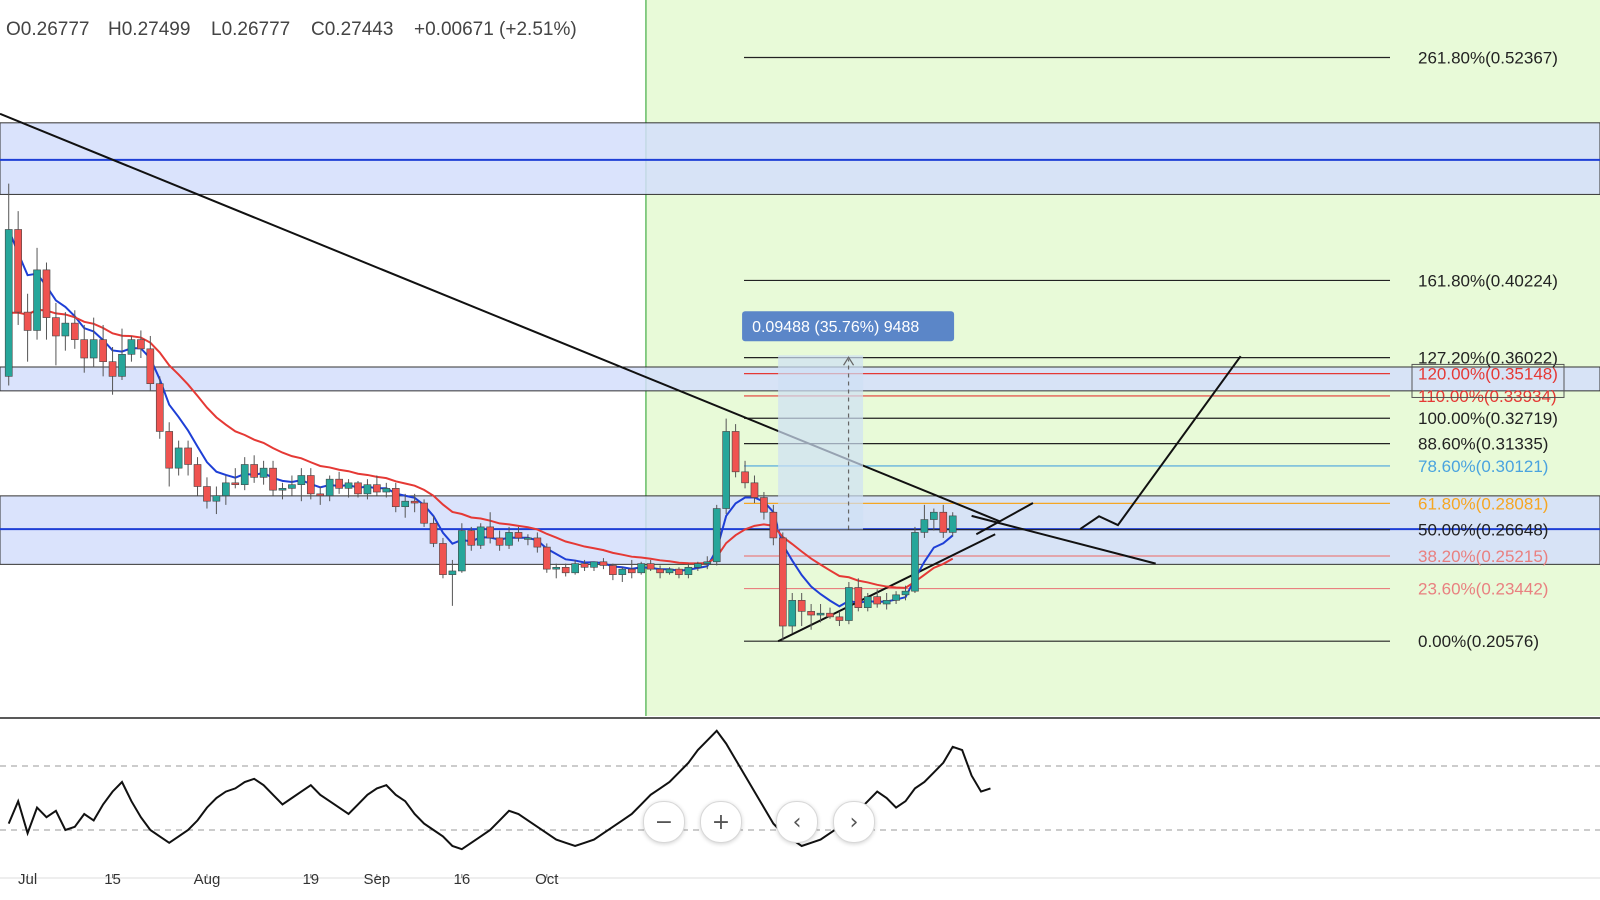 The height and width of the screenshot is (900, 1600). What do you see at coordinates (886, 588) in the screenshot?
I see `rising-support-line` at bounding box center [886, 588].